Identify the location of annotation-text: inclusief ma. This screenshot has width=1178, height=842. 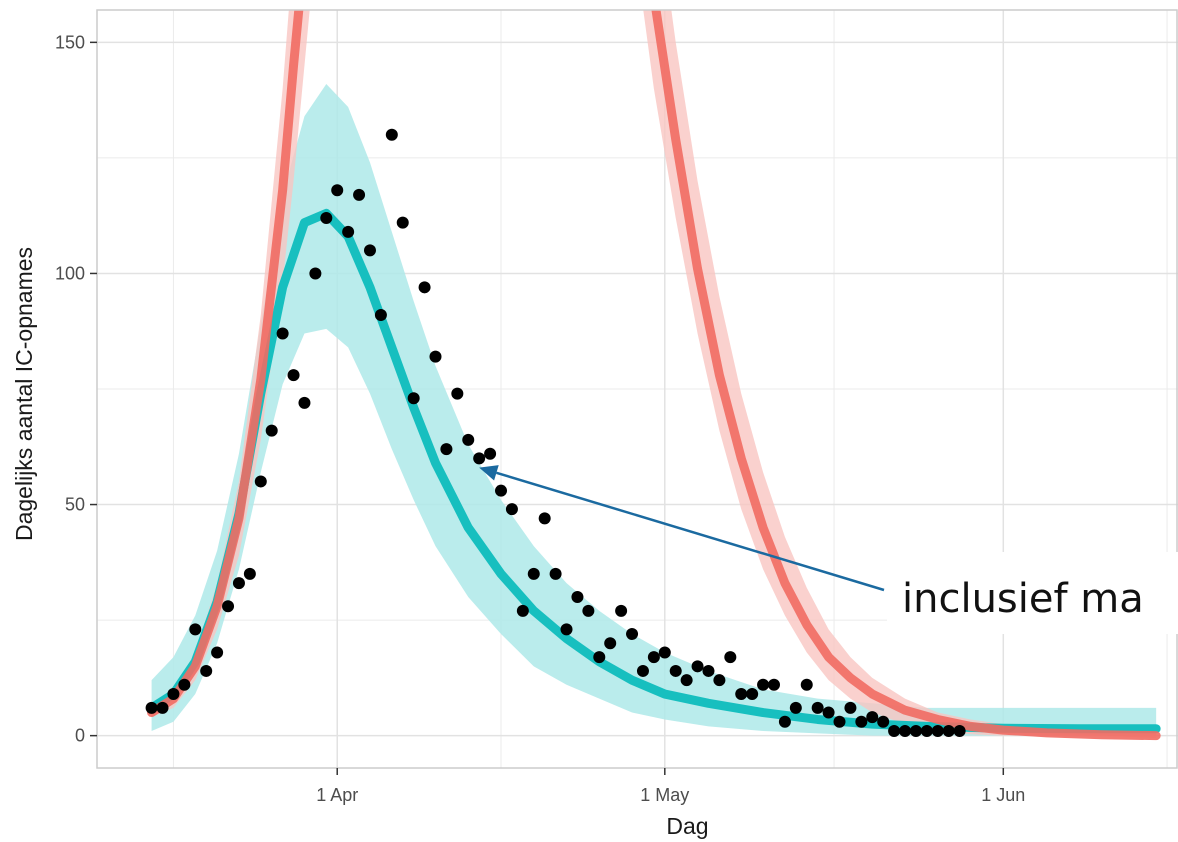
(1023, 599).